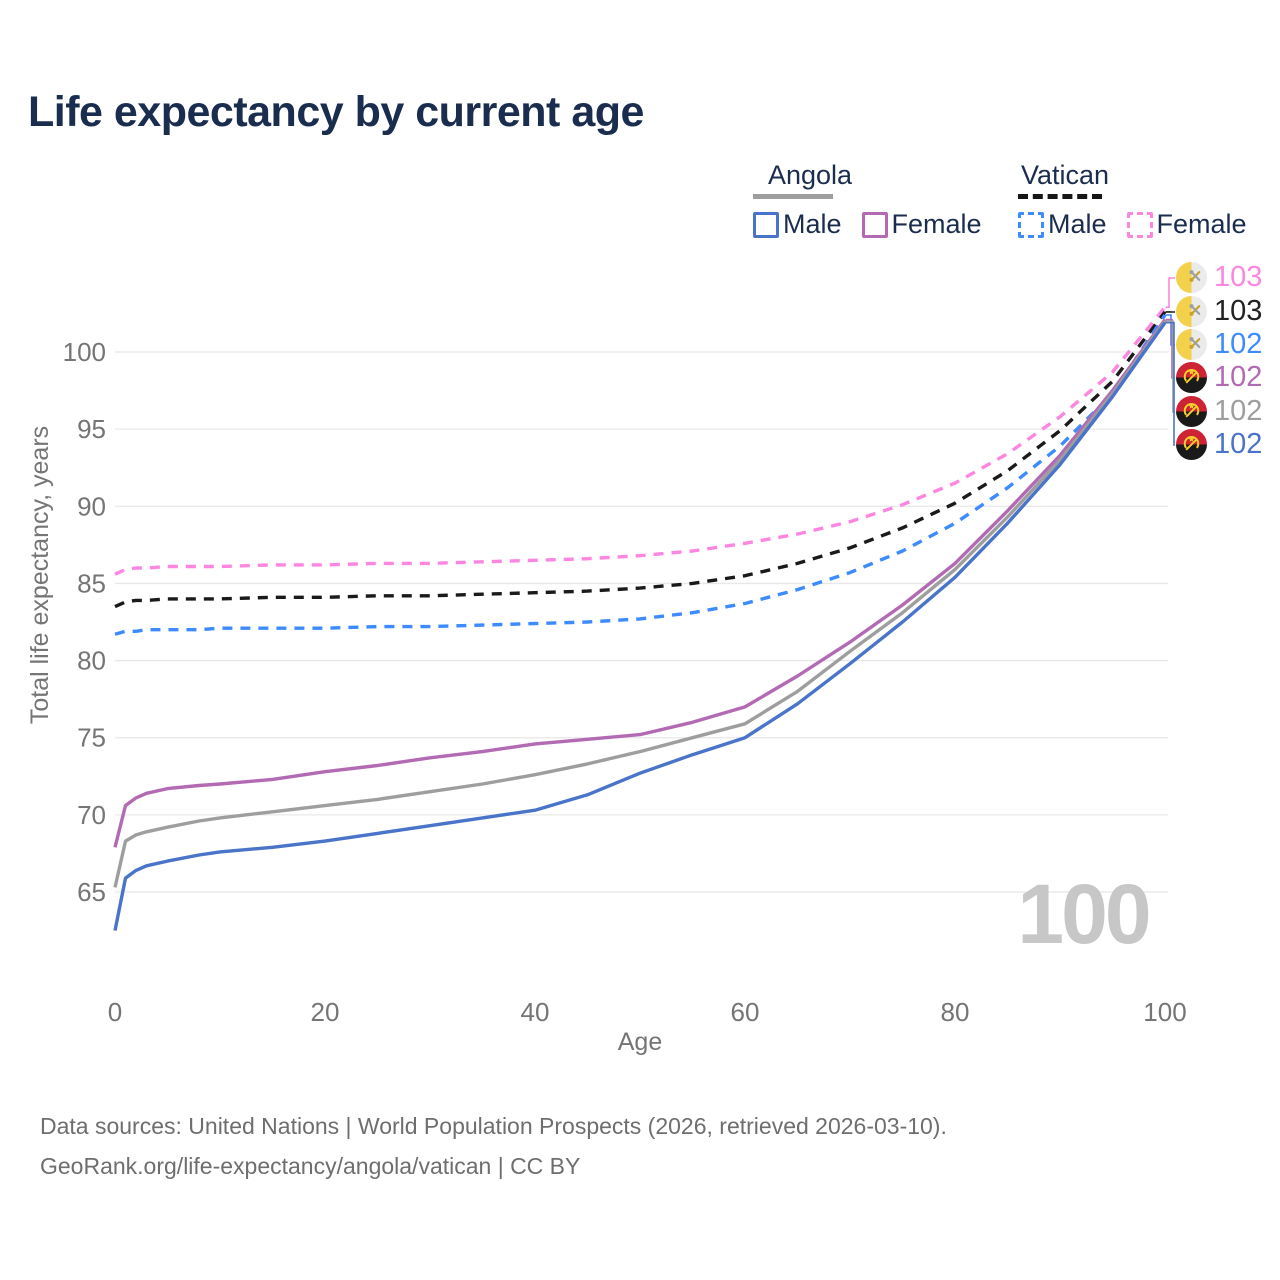 This screenshot has width=1280, height=1280. I want to click on angola-male-swatch-icon, so click(766, 224).